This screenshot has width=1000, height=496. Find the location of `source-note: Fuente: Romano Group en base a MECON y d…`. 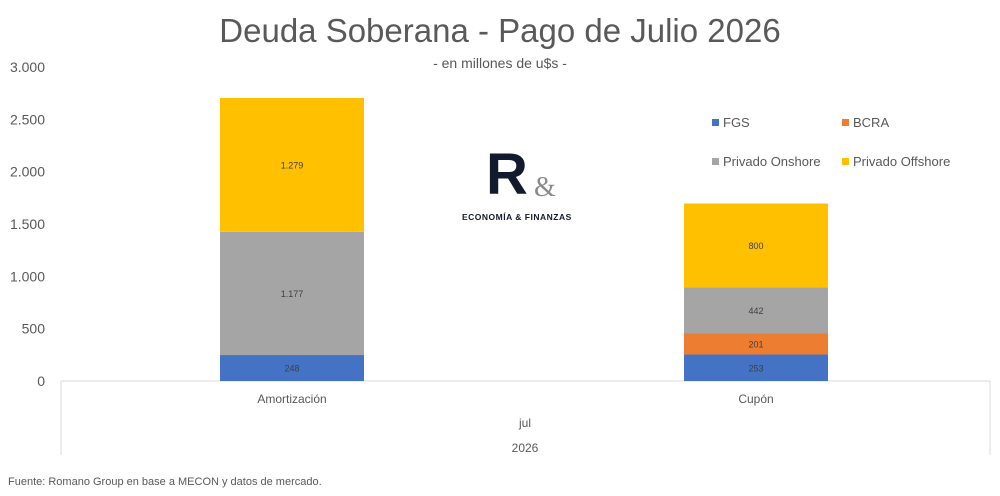

source-note: Fuente: Romano Group en base a MECON y d… is located at coordinates (165, 482).